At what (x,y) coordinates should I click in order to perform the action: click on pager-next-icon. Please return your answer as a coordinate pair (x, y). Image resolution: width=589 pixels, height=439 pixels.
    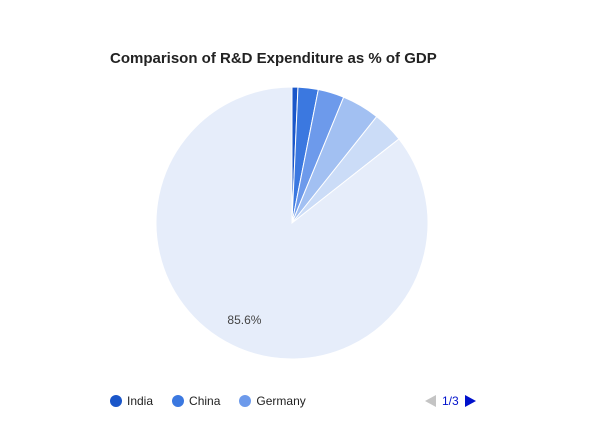
    Looking at the image, I should click on (470, 401).